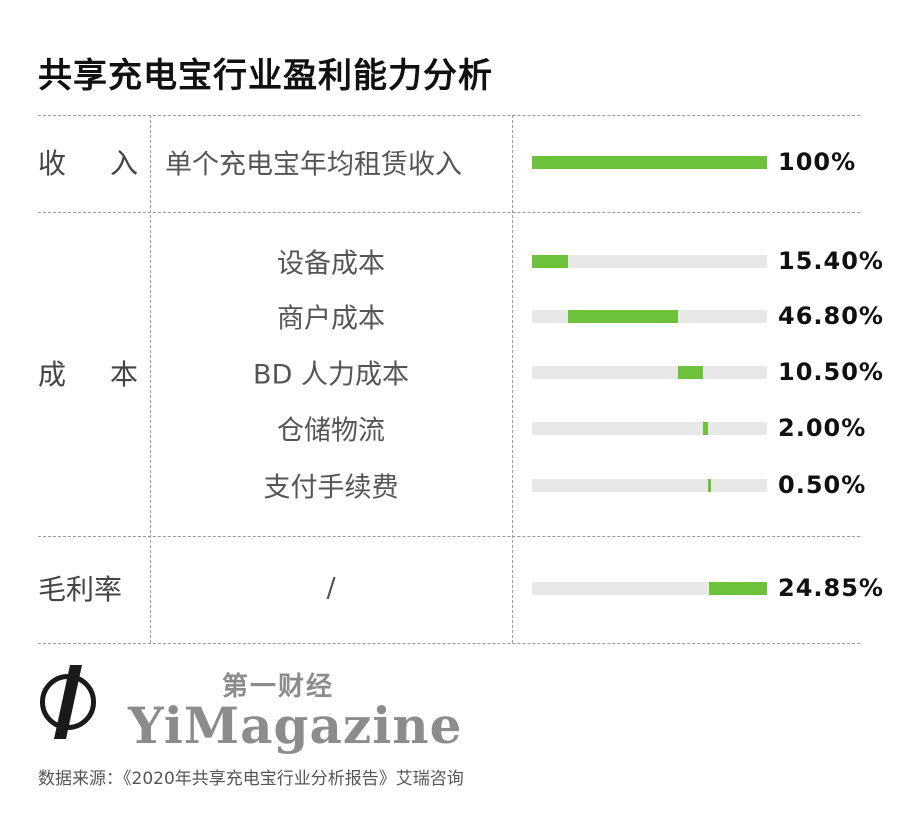  I want to click on row-label-1-3: 仓储物流, so click(331, 431).